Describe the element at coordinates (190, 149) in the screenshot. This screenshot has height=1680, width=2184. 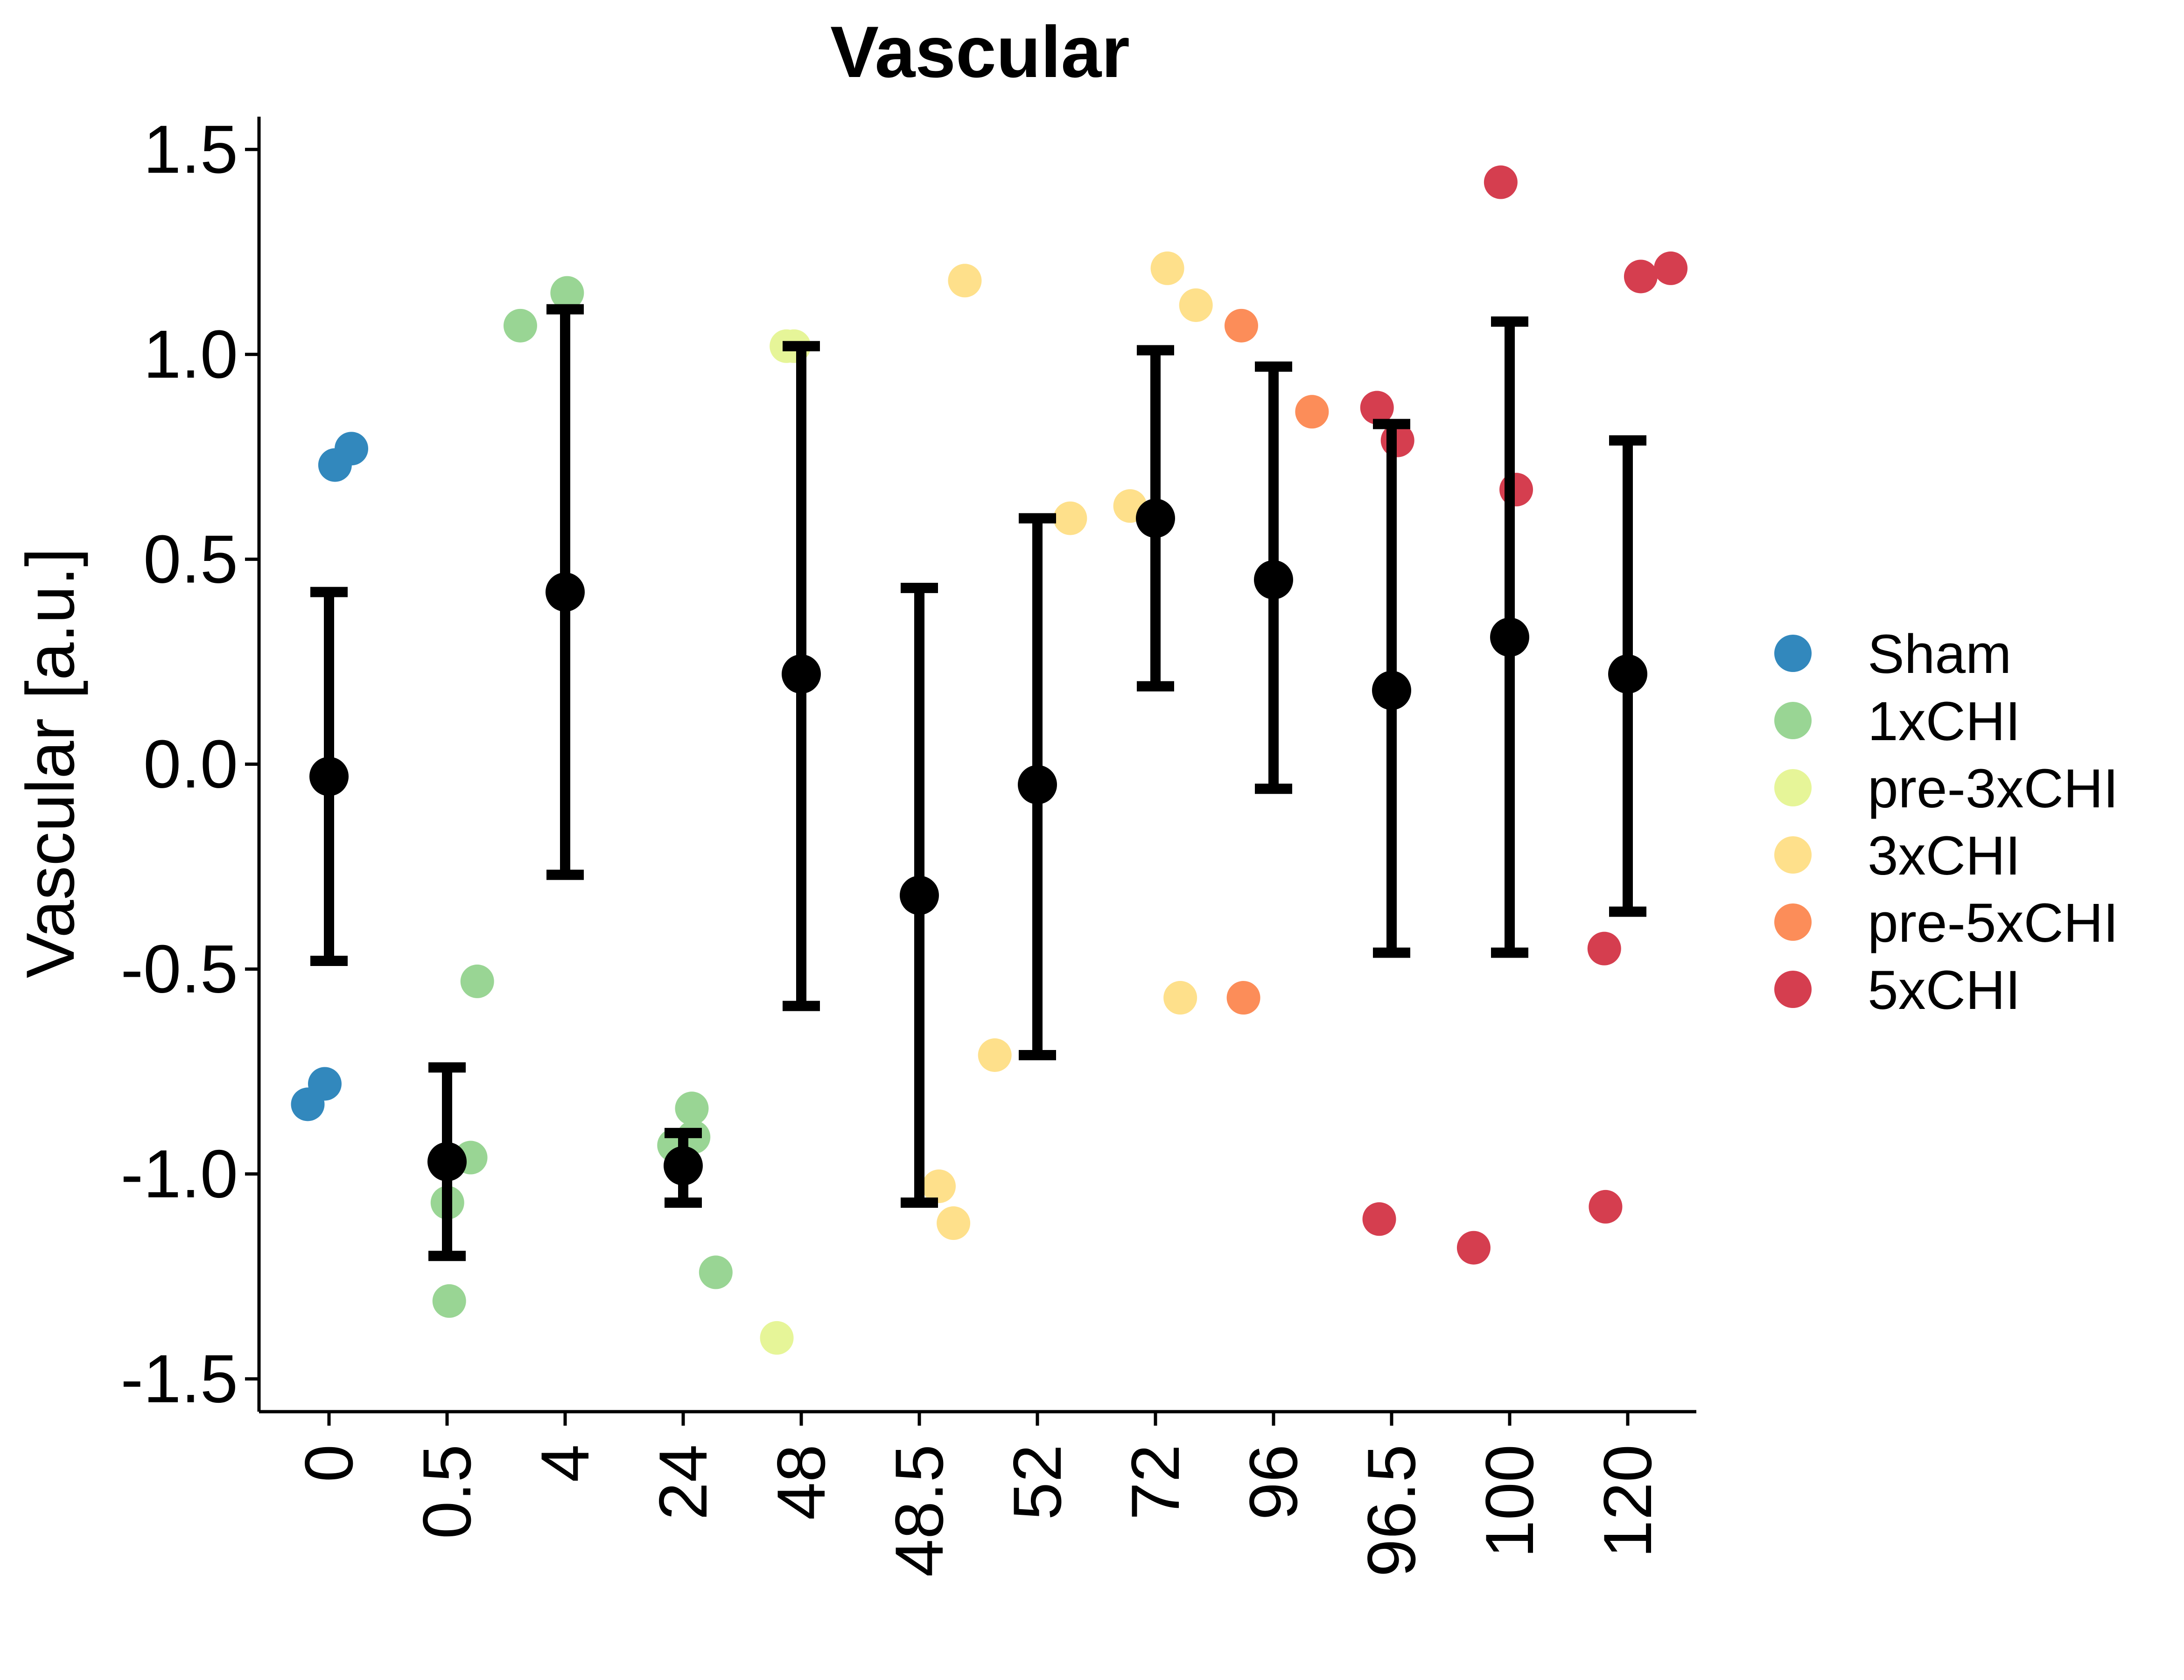
I see `y-tick-label: 1.5` at that location.